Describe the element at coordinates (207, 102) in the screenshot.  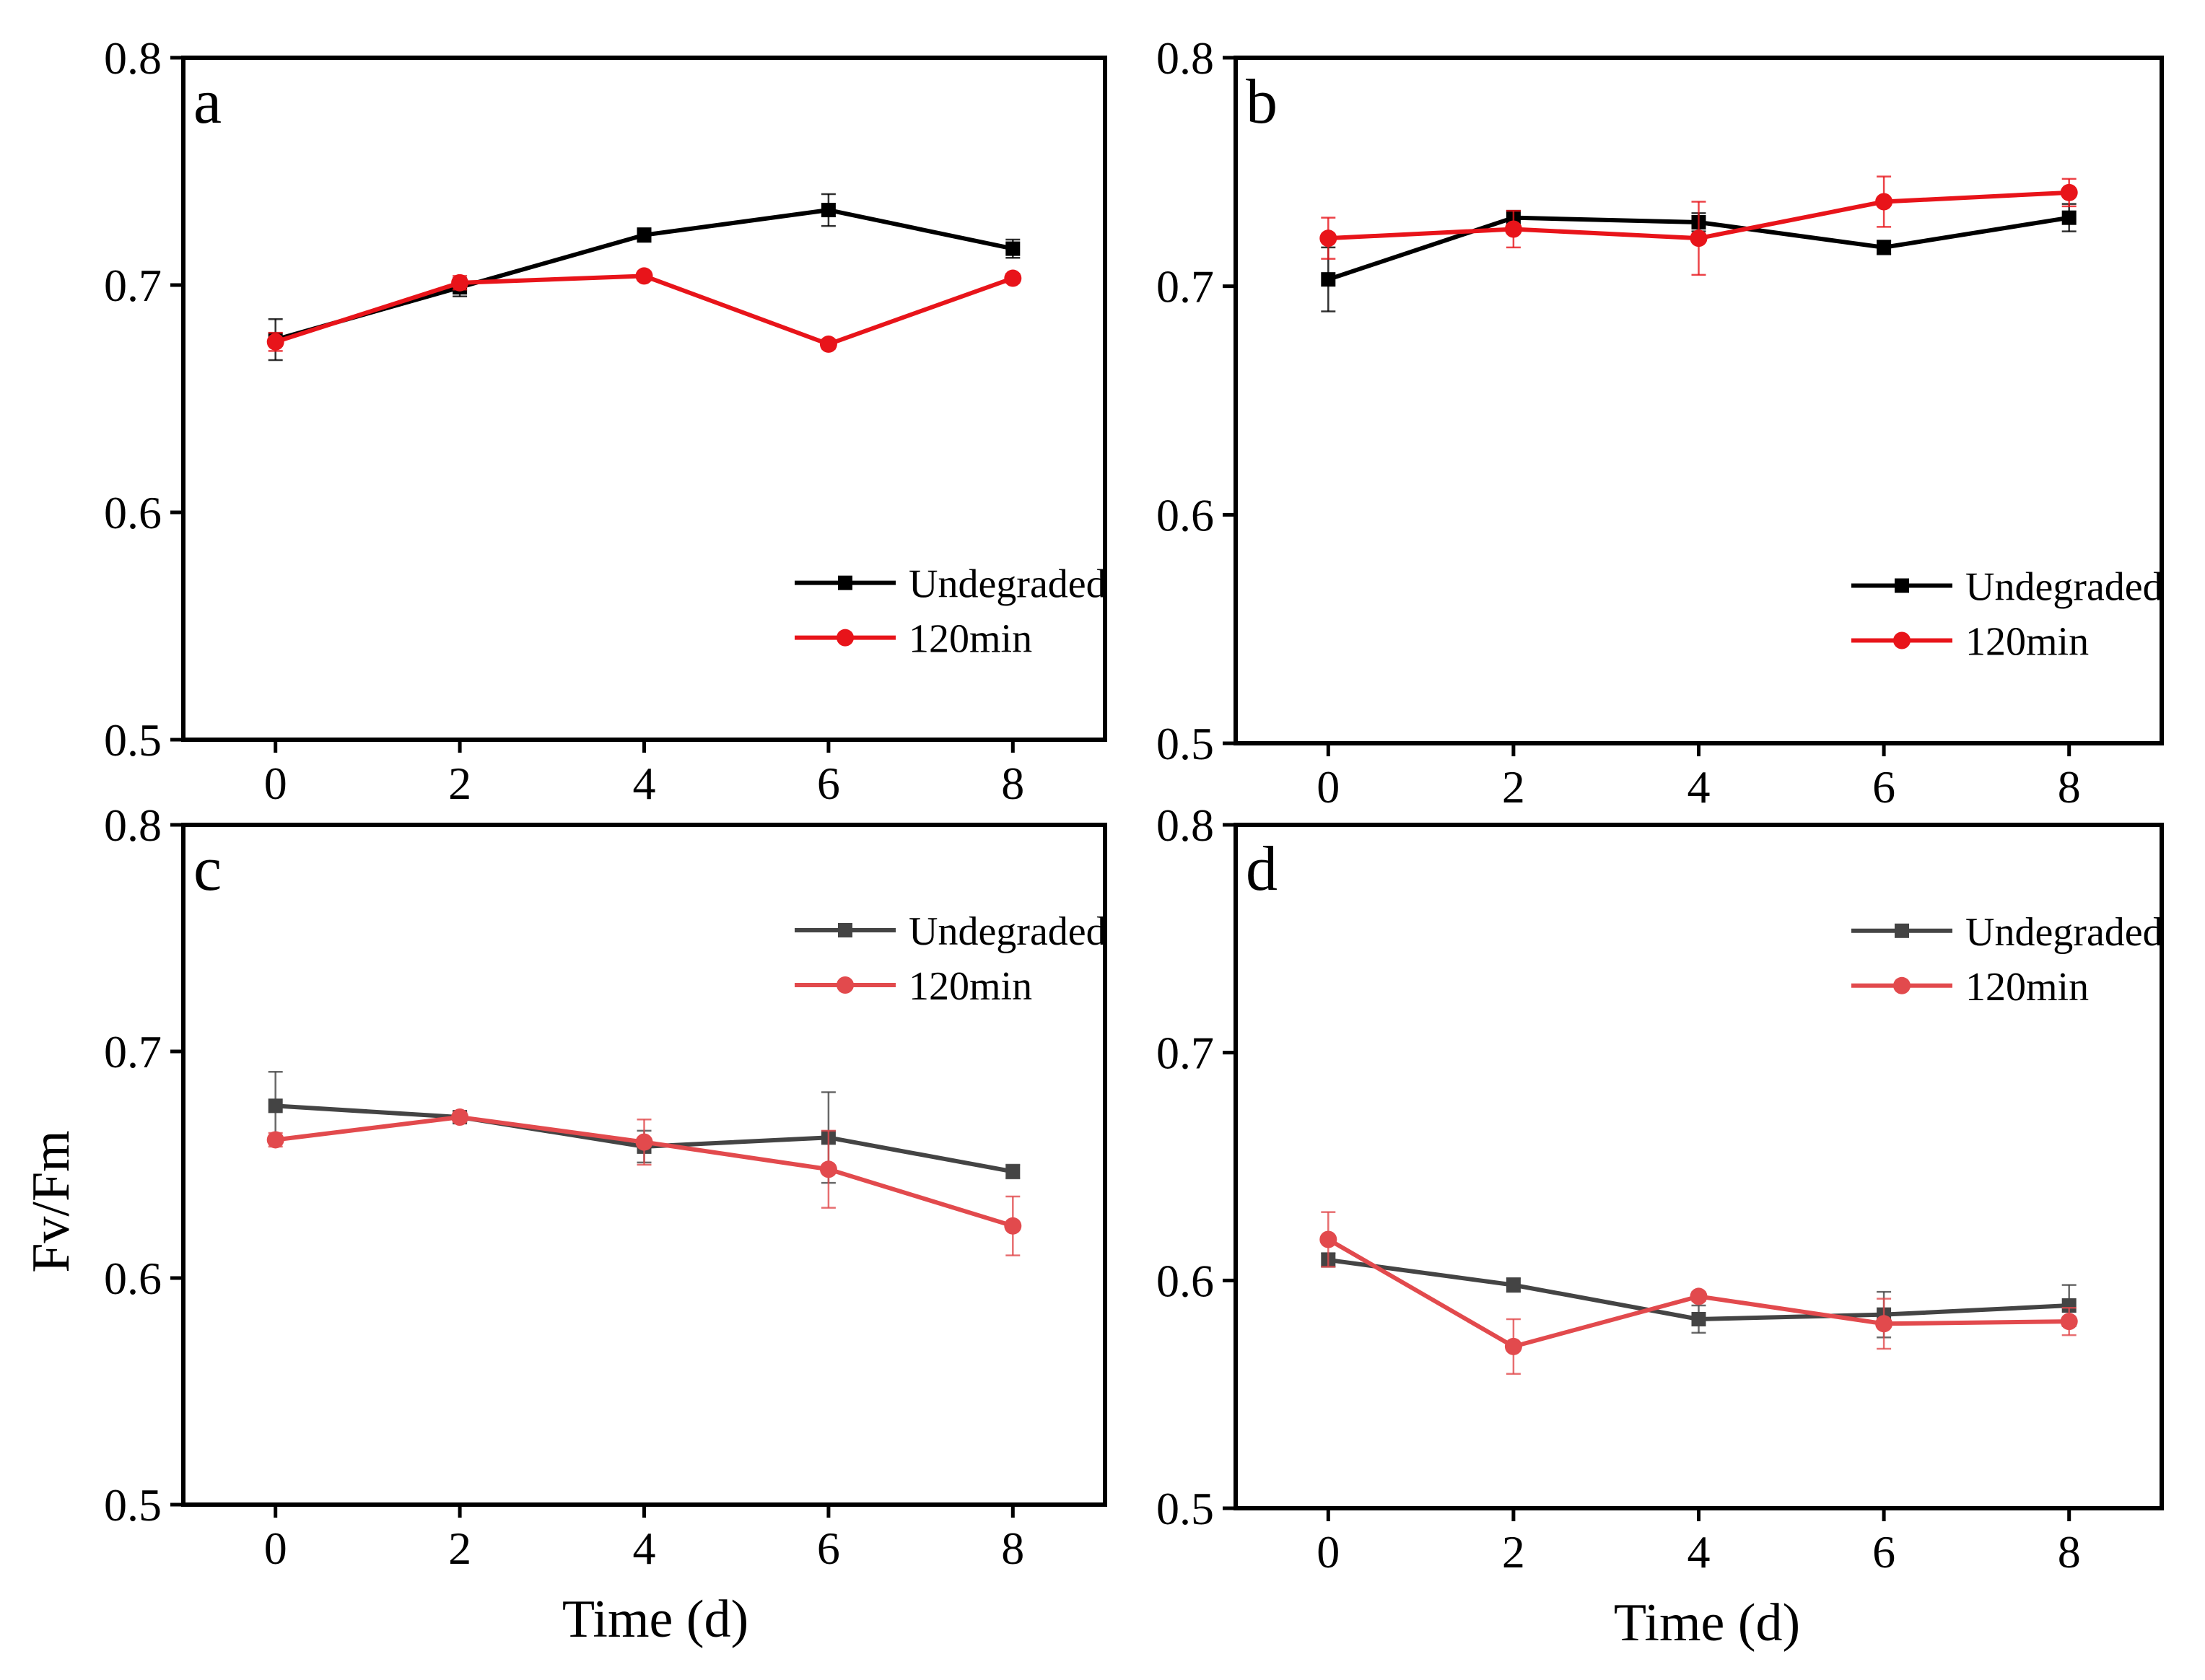
I see `panel-letter: a` at that location.